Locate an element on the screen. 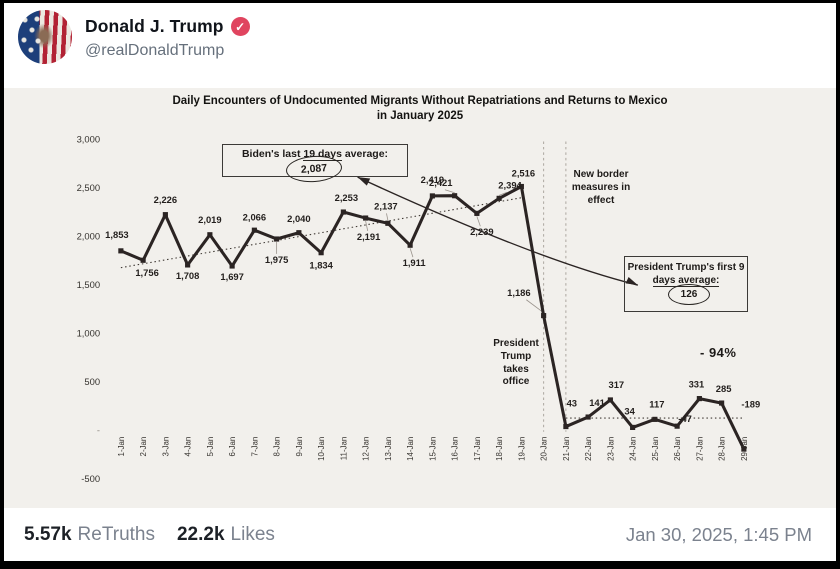 The image size is (840, 569). x-tick-1-Jan: 1-Jan is located at coordinates (121, 447).